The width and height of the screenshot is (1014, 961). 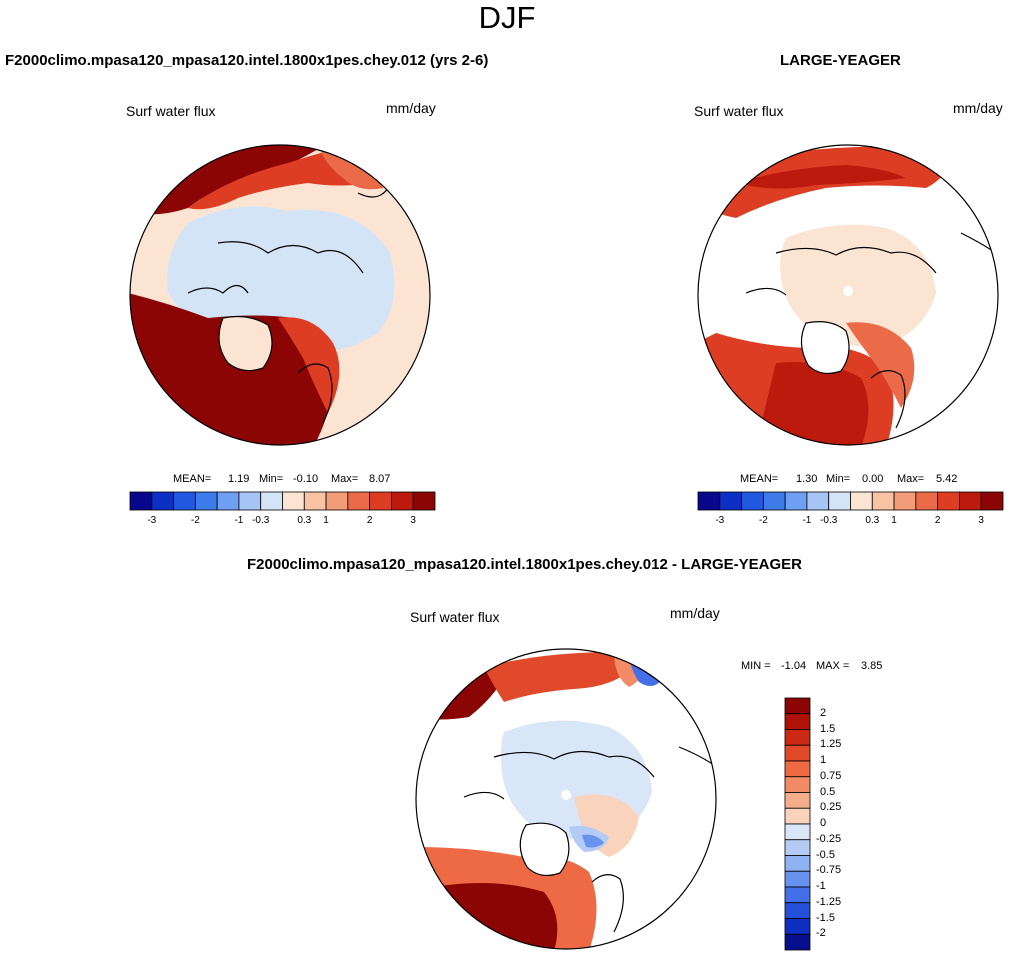 What do you see at coordinates (593, 841) in the screenshot?
I see `barents-strong-negative-region` at bounding box center [593, 841].